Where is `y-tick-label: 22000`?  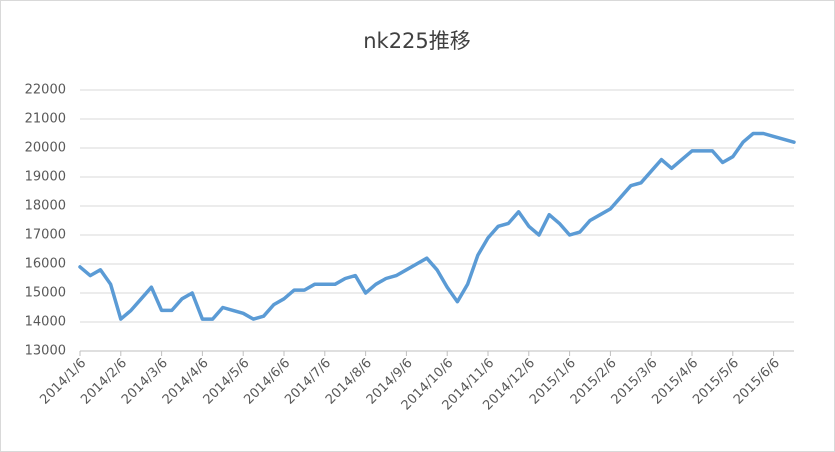 y-tick-label: 22000 is located at coordinates (45, 90).